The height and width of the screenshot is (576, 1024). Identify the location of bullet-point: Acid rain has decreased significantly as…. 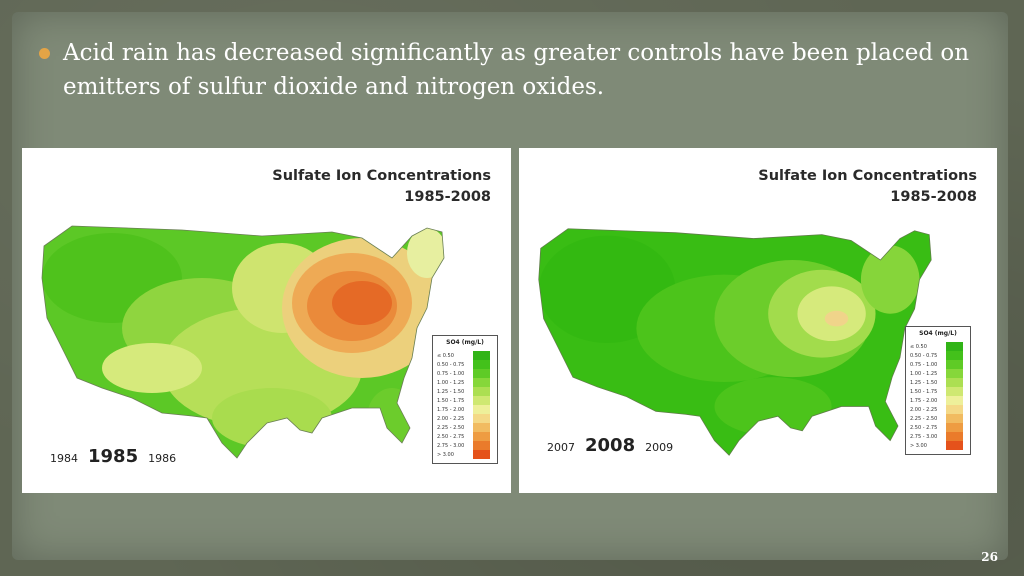
(509, 70).